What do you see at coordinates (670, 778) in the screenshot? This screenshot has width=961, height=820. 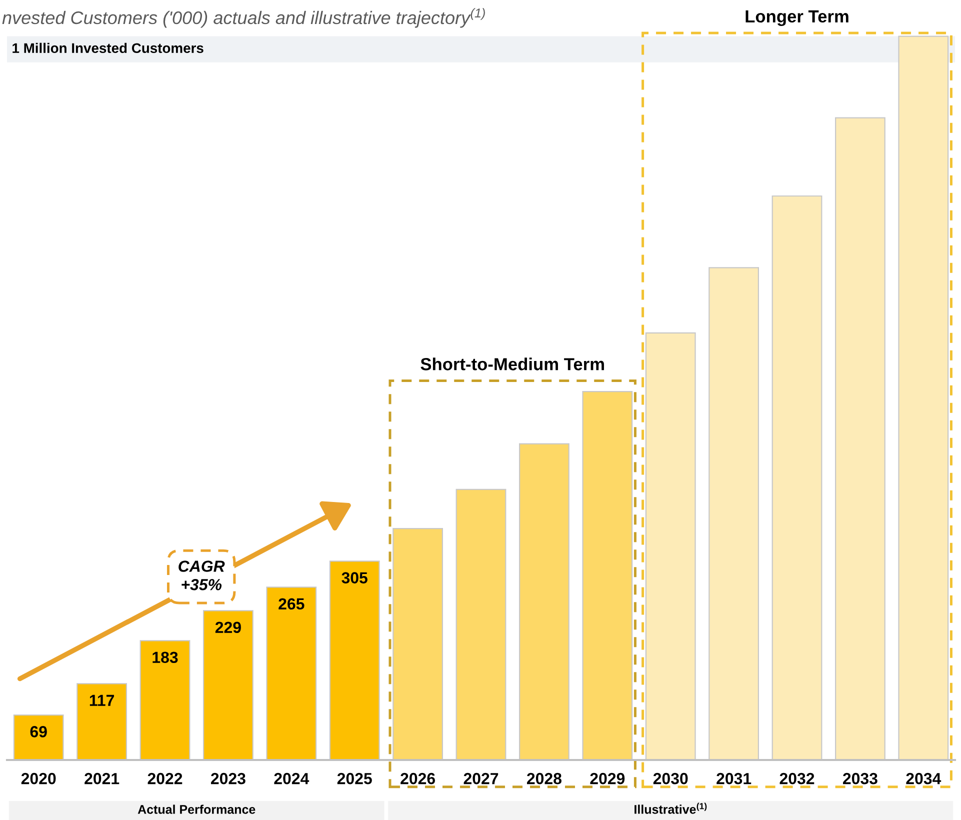 I see `x-tick-label: 2030` at bounding box center [670, 778].